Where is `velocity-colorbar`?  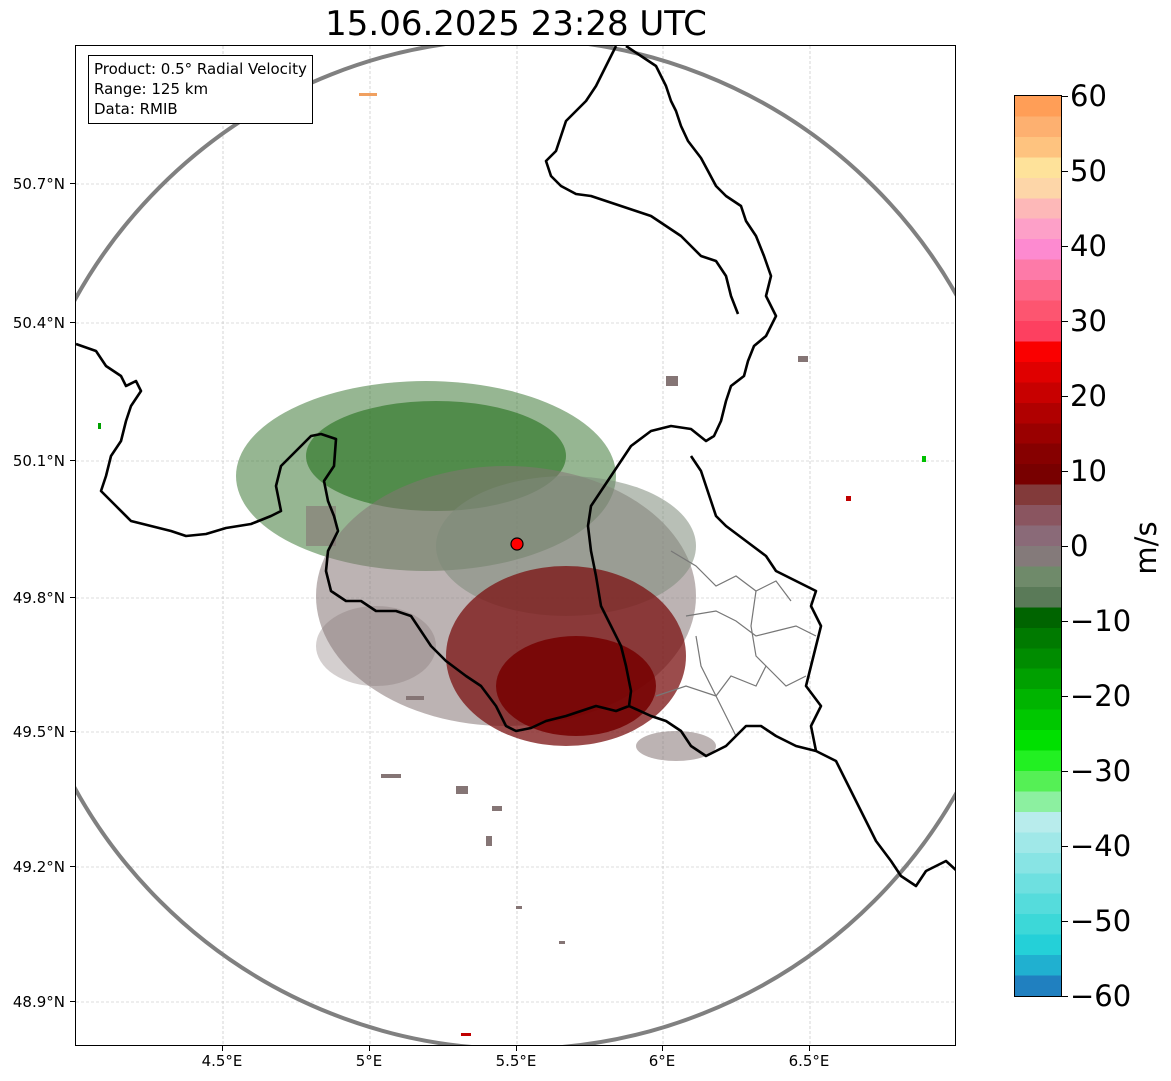
velocity-colorbar is located at coordinates (1038, 546).